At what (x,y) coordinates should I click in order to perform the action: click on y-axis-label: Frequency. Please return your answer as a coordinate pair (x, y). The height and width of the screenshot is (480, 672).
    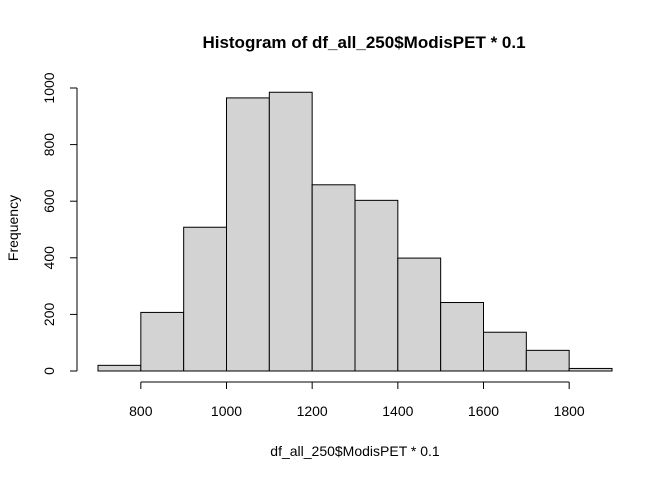
    Looking at the image, I should click on (13, 228).